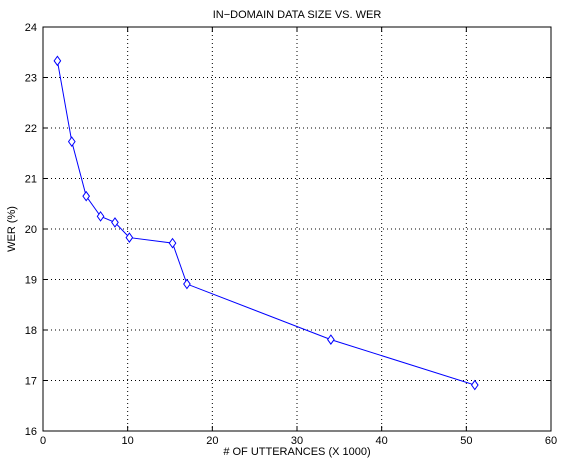 The height and width of the screenshot is (459, 561). What do you see at coordinates (31, 129) in the screenshot?
I see `y-tick-label: 22` at bounding box center [31, 129].